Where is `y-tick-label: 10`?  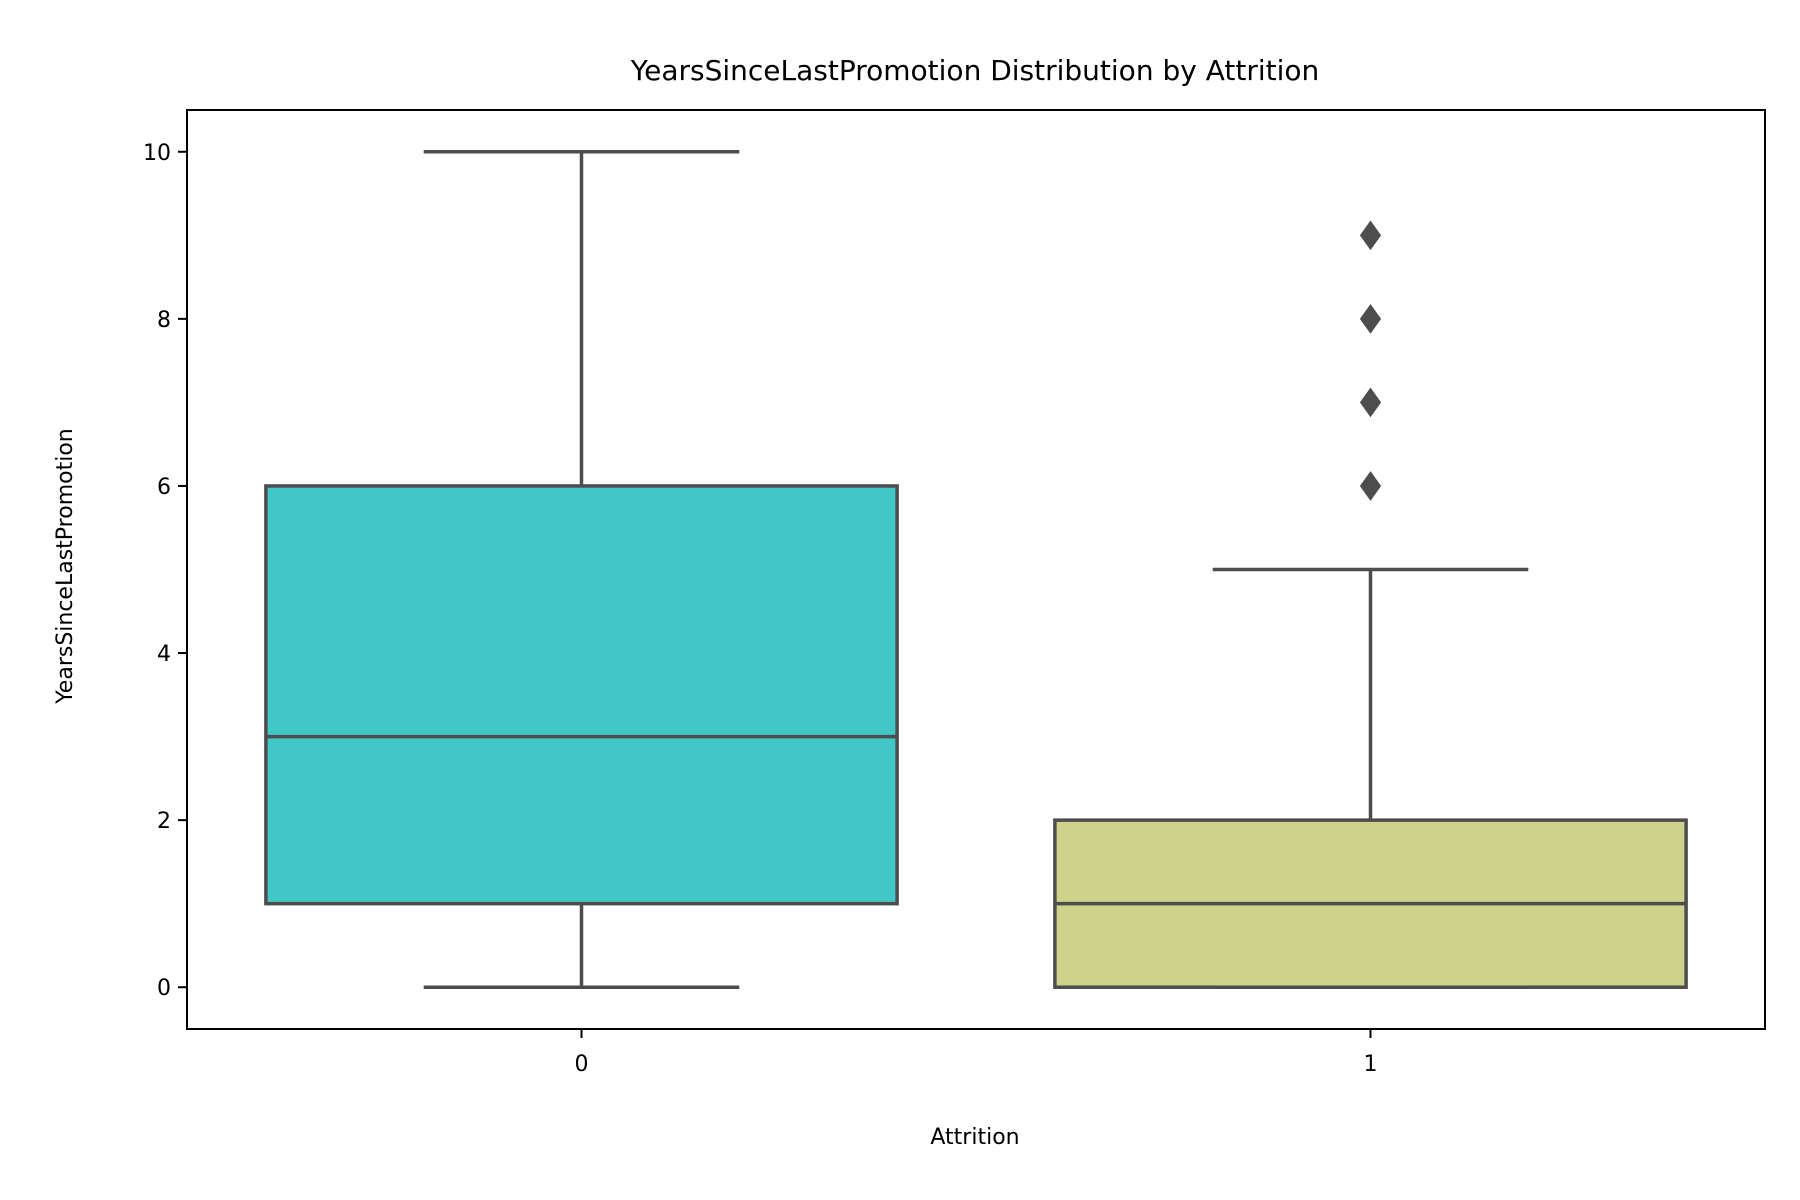
y-tick-label: 10 is located at coordinates (157, 153).